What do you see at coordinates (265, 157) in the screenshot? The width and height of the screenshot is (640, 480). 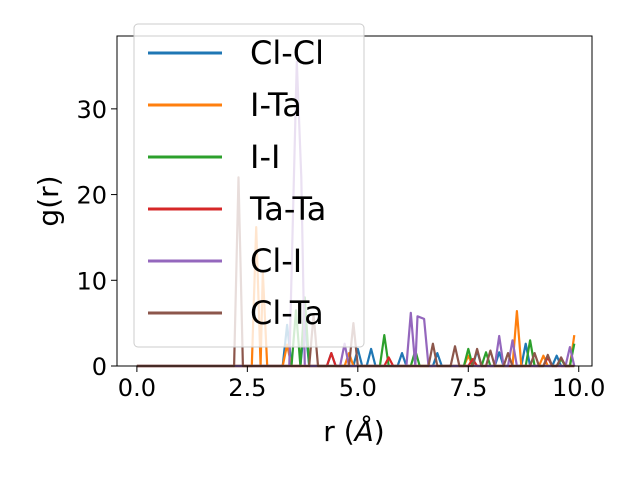 I see `legend-label-i-i: I-I` at bounding box center [265, 157].